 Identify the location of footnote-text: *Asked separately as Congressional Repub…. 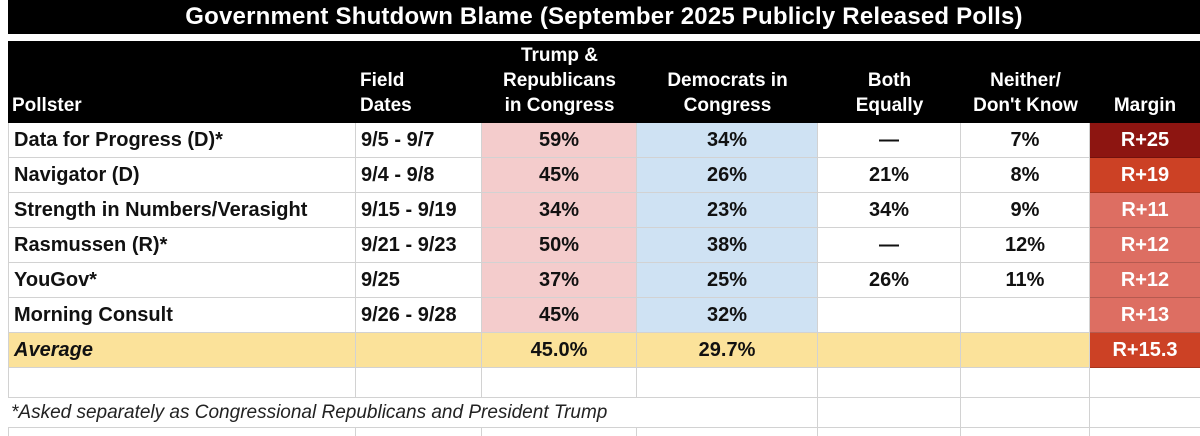
(309, 412).